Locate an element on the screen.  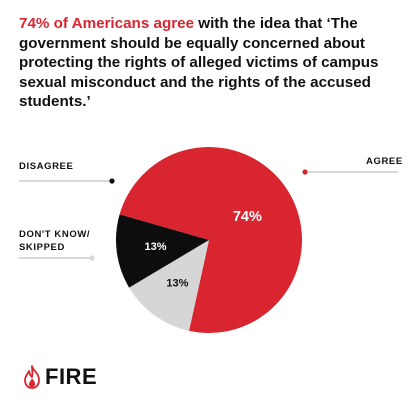
brand-logo: FIRE is located at coordinates (59, 377).